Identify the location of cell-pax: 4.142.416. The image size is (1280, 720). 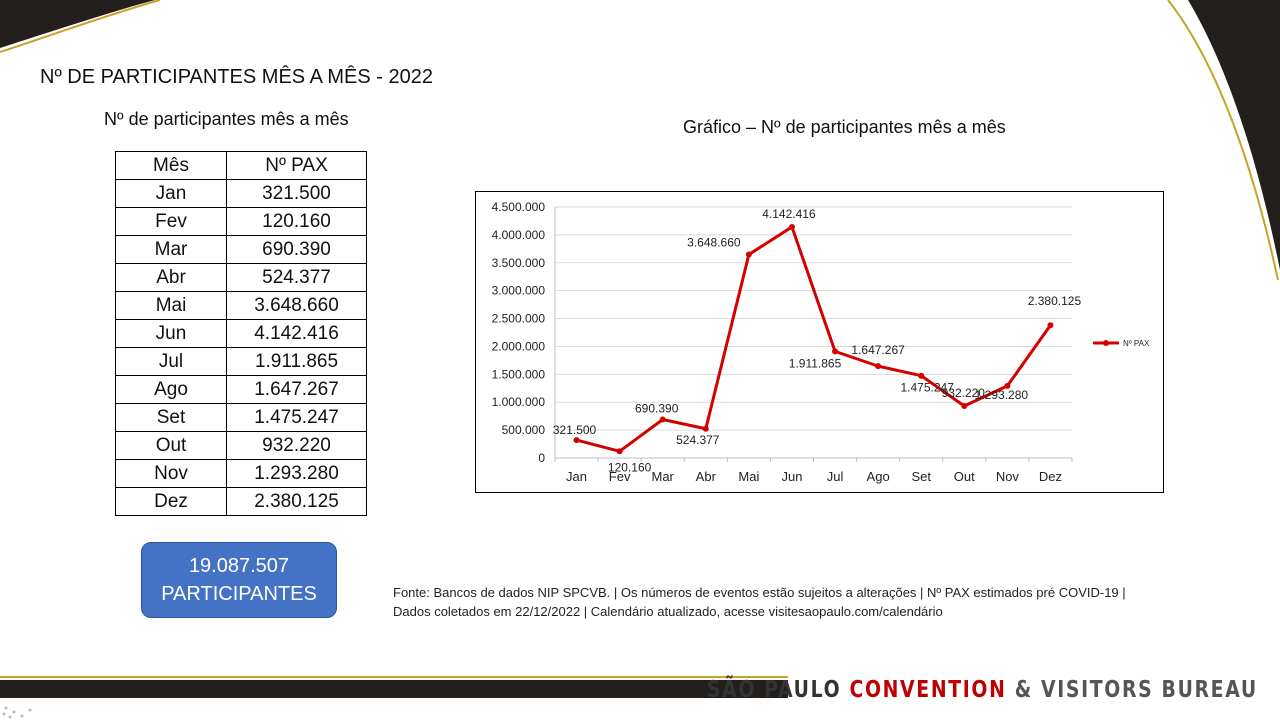
(296, 333).